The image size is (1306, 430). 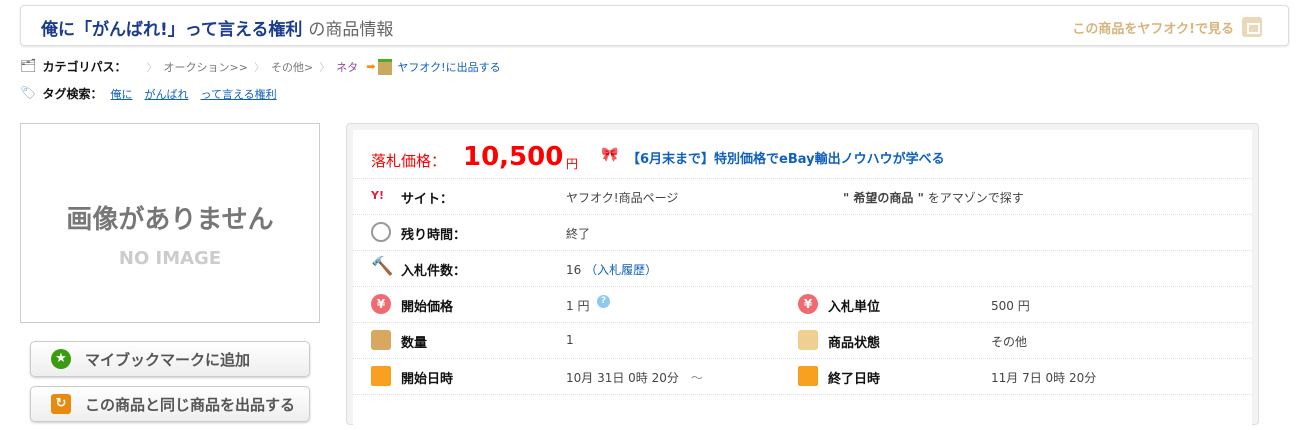 I want to click on amazon-search-link: " 希望の商品 " をアマゾンで探す, so click(x=933, y=198).